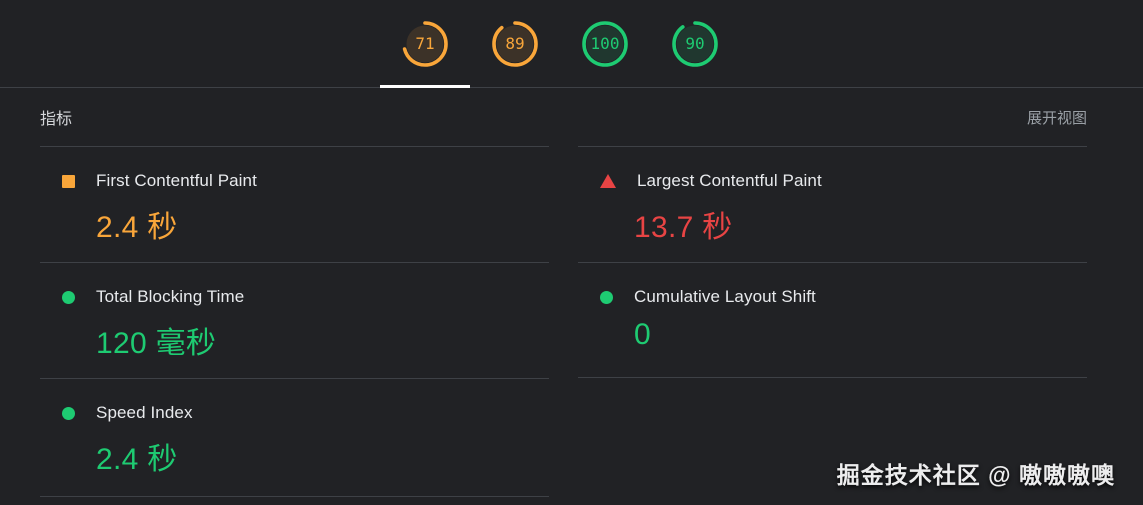 The width and height of the screenshot is (1143, 505). What do you see at coordinates (144, 412) in the screenshot?
I see `metric-label: Speed Index` at bounding box center [144, 412].